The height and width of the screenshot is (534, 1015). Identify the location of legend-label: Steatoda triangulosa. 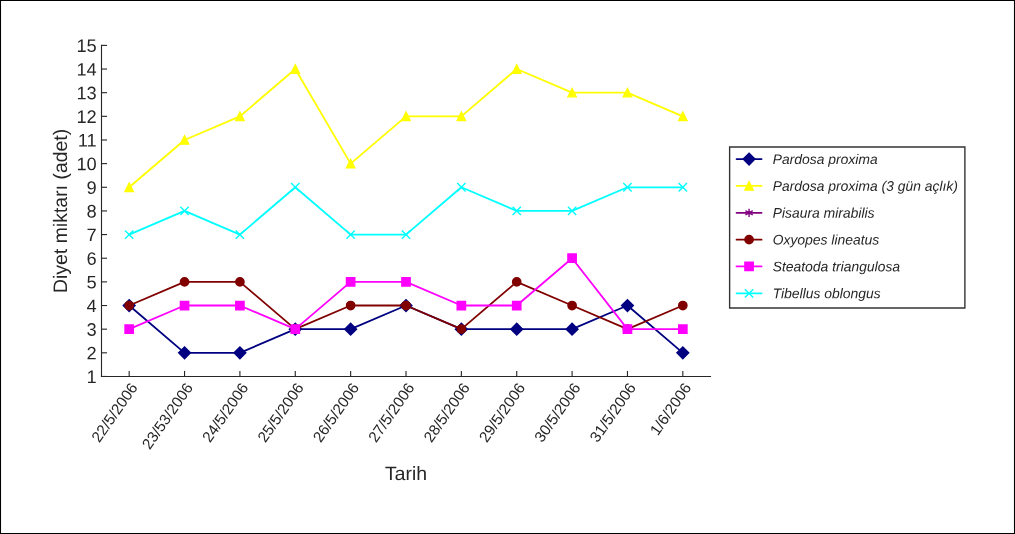
(836, 268).